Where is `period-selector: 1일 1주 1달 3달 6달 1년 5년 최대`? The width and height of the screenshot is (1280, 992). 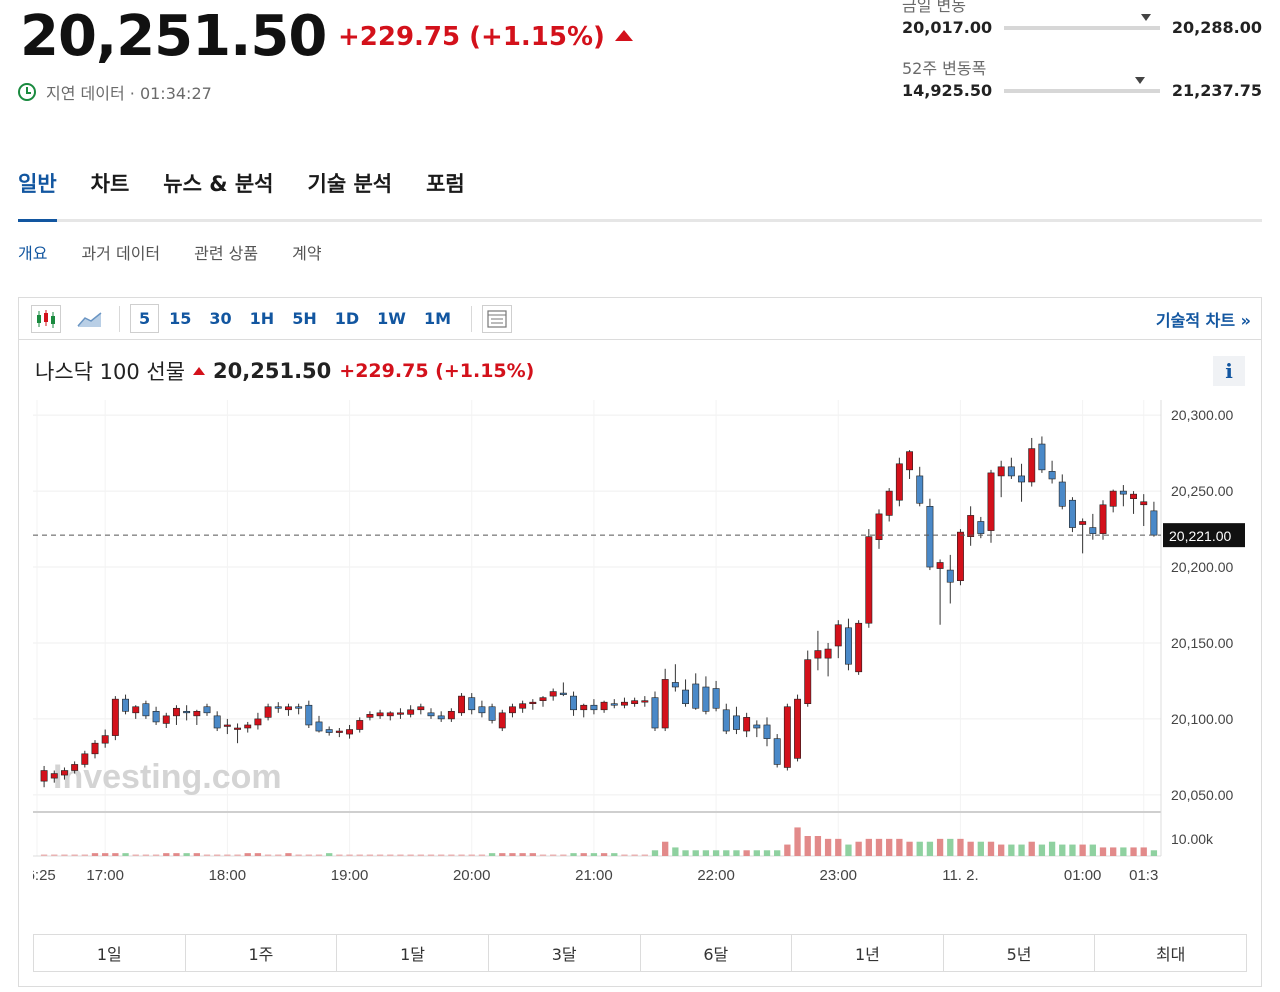 period-selector: 1일 1주 1달 3달 6달 1년 5년 최대 is located at coordinates (640, 953).